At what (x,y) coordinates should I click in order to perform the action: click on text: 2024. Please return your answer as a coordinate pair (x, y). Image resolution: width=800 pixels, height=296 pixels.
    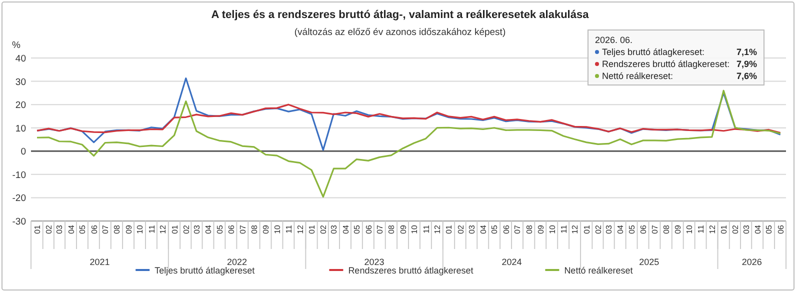
    Looking at the image, I should click on (512, 262).